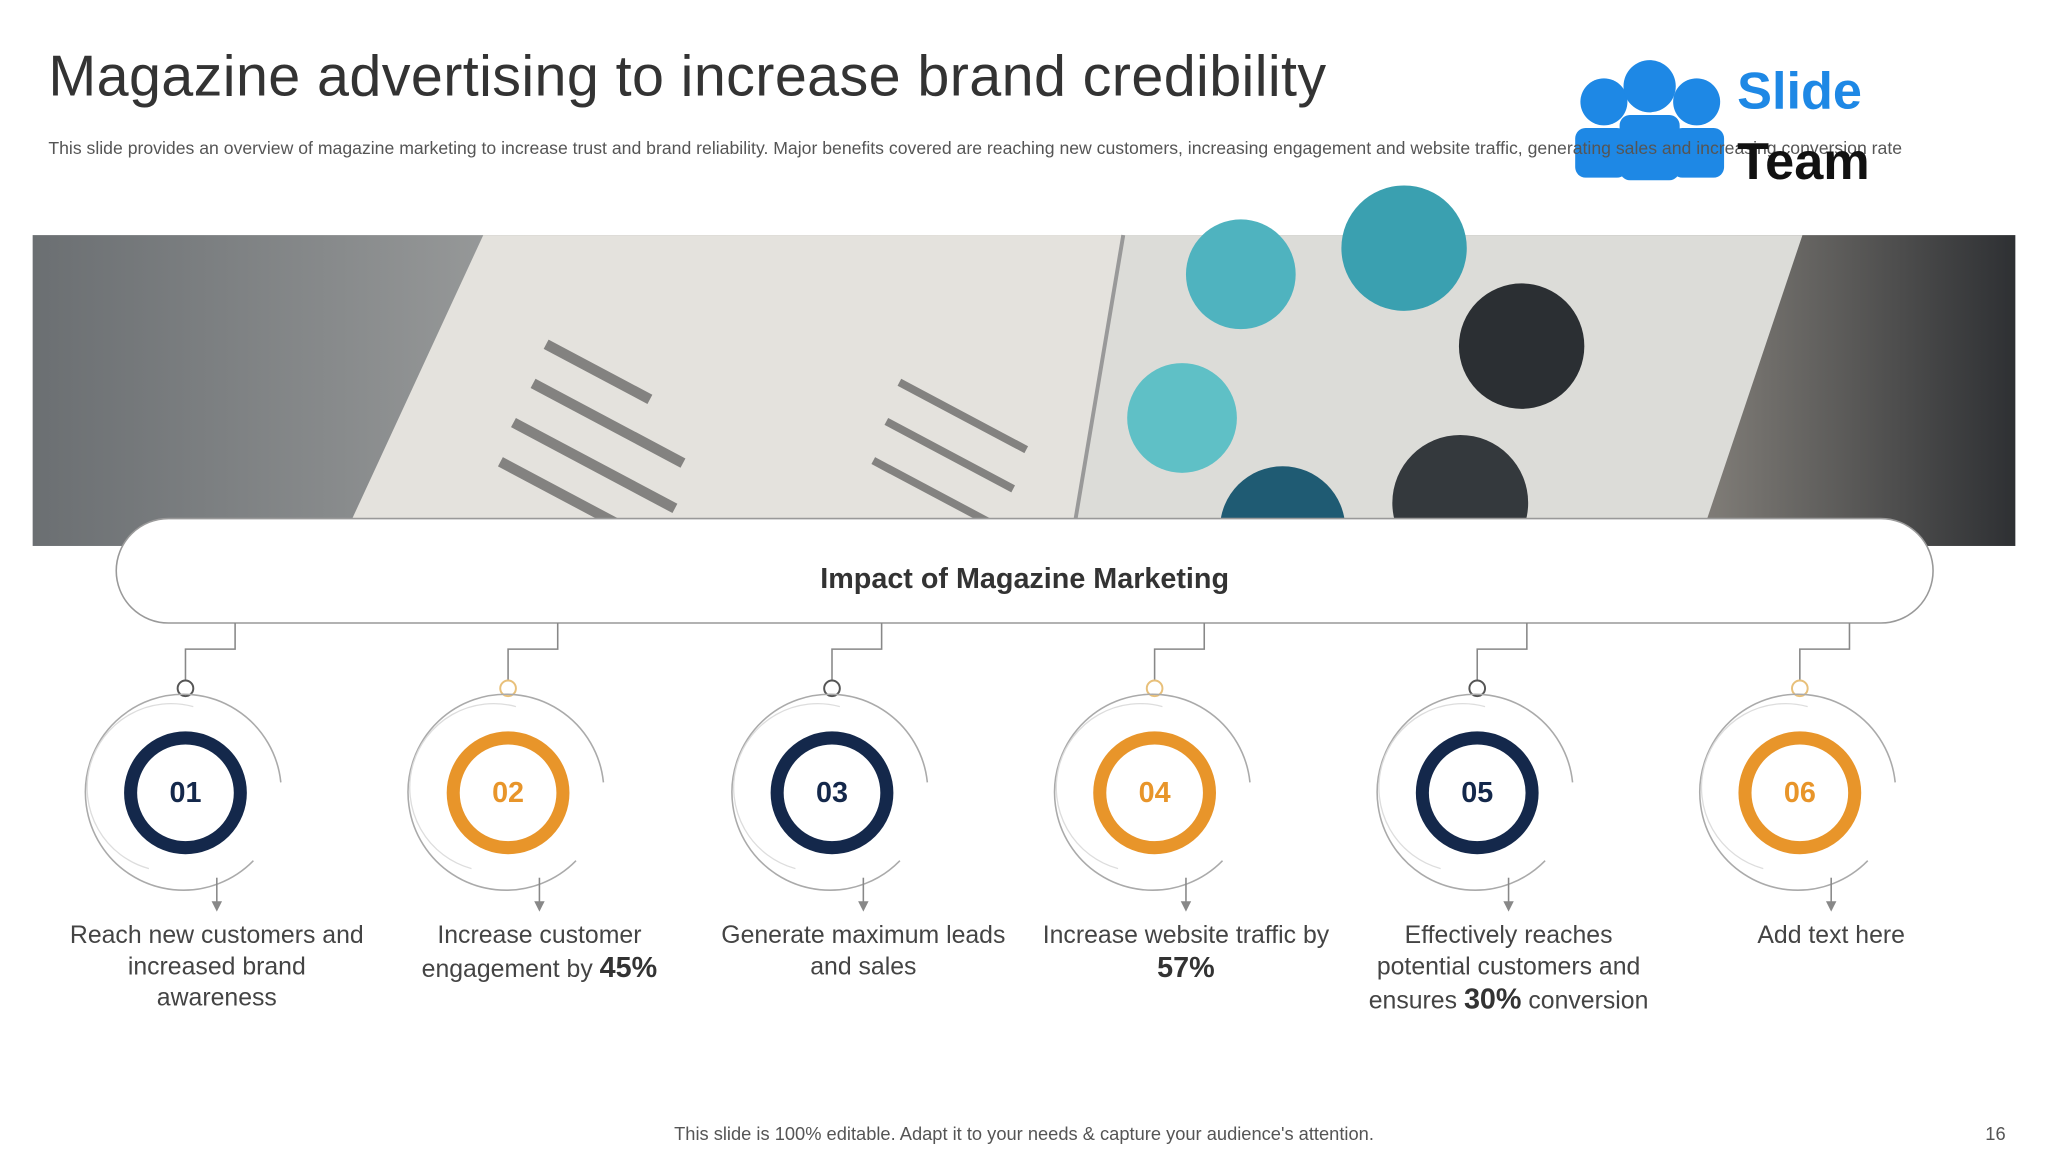 This screenshot has height=1152, width=2048. I want to click on item-description: Generate maximum leads and sales, so click(863, 951).